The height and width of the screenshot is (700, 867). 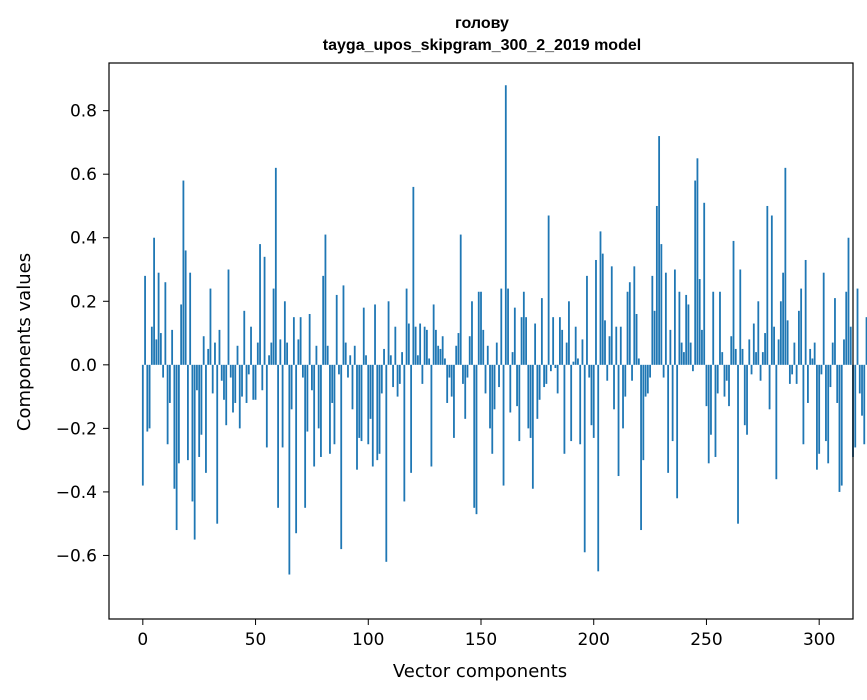 I want to click on y-axis-label: Components values, so click(x=24, y=342).